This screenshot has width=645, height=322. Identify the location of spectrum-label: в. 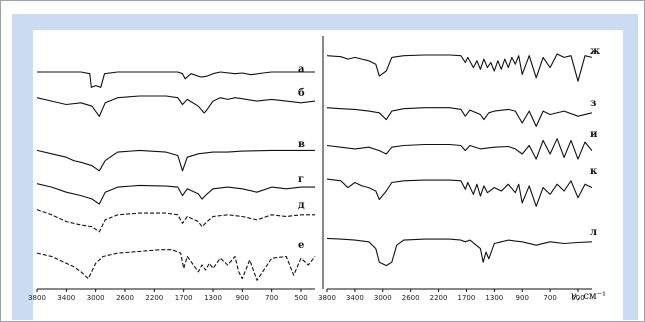
(301, 144).